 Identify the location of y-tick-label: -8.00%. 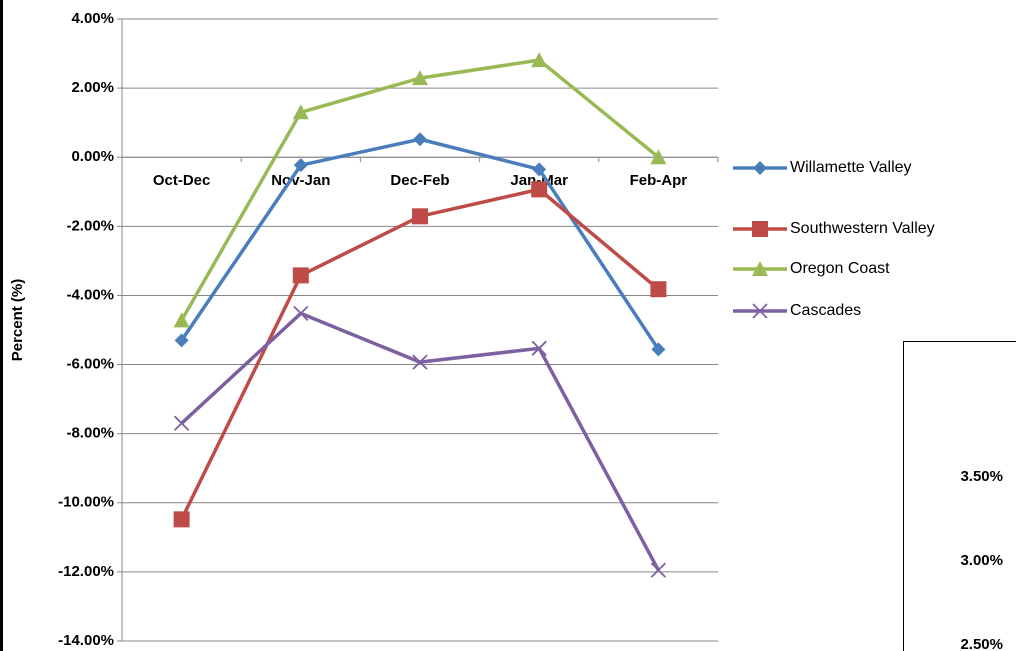
(90, 433).